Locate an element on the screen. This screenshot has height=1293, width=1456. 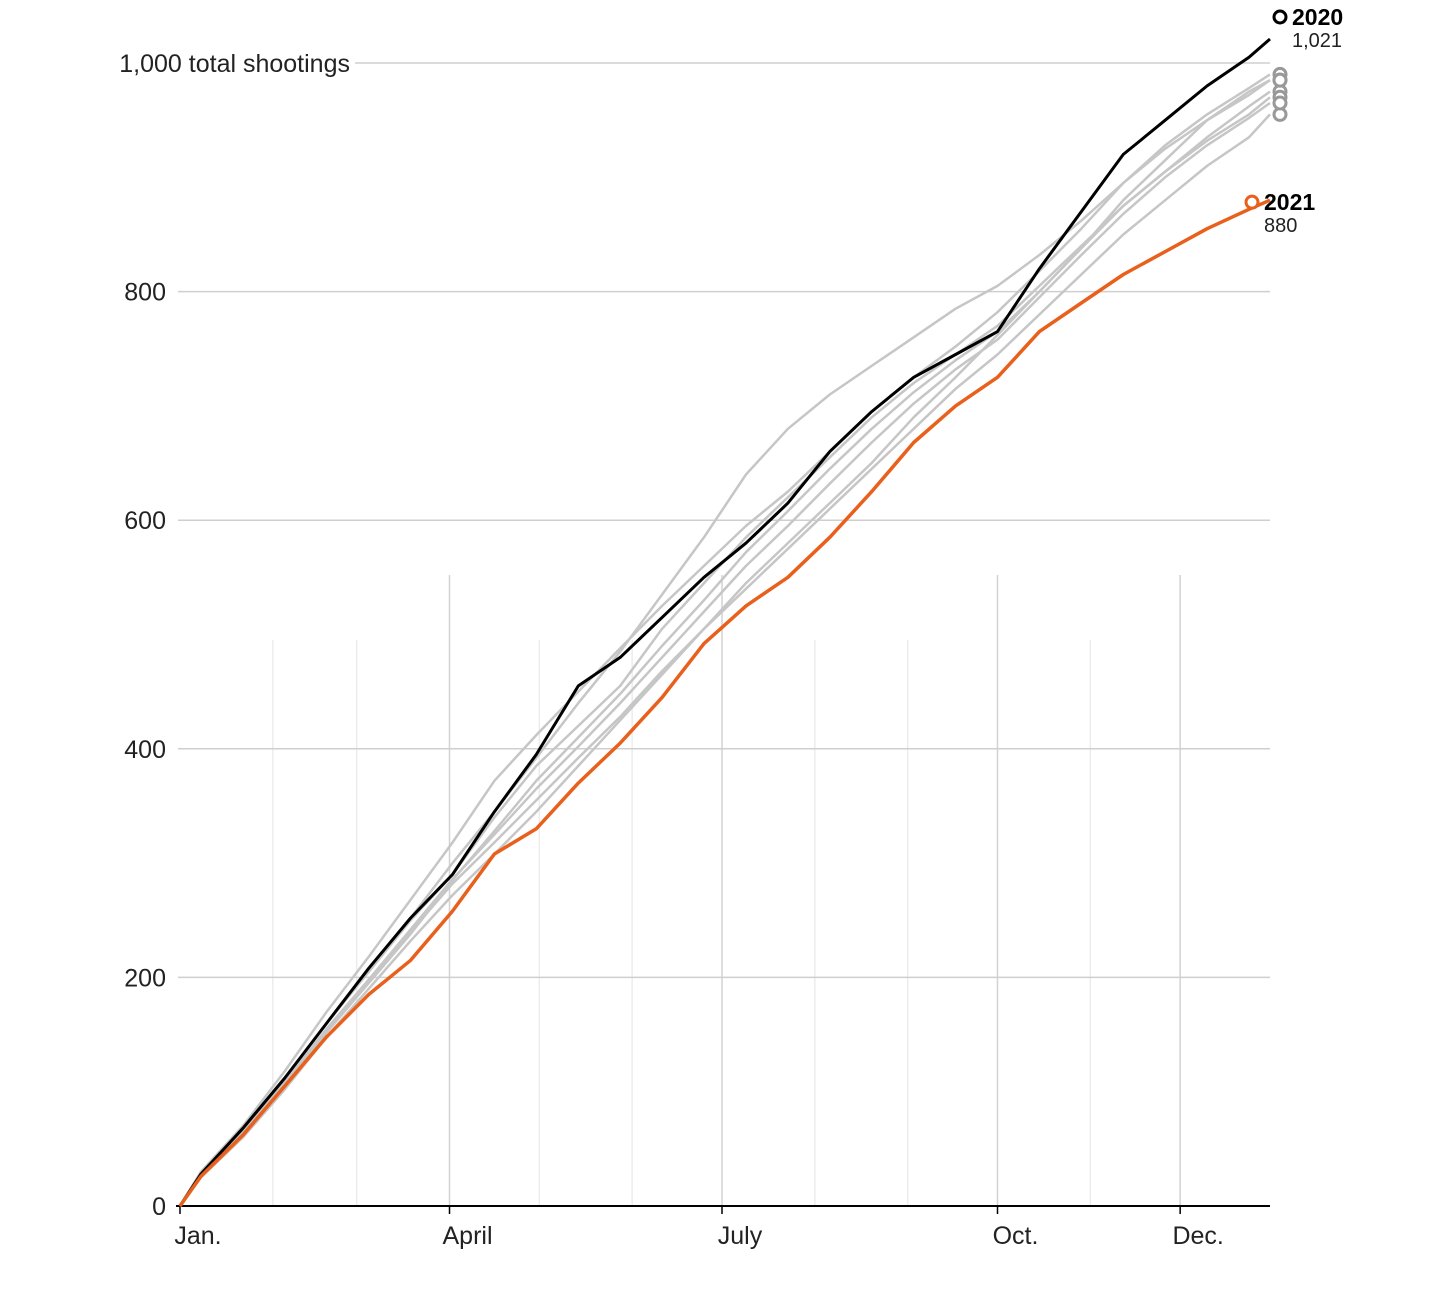
y-tick-label: 0 is located at coordinates (159, 1207).